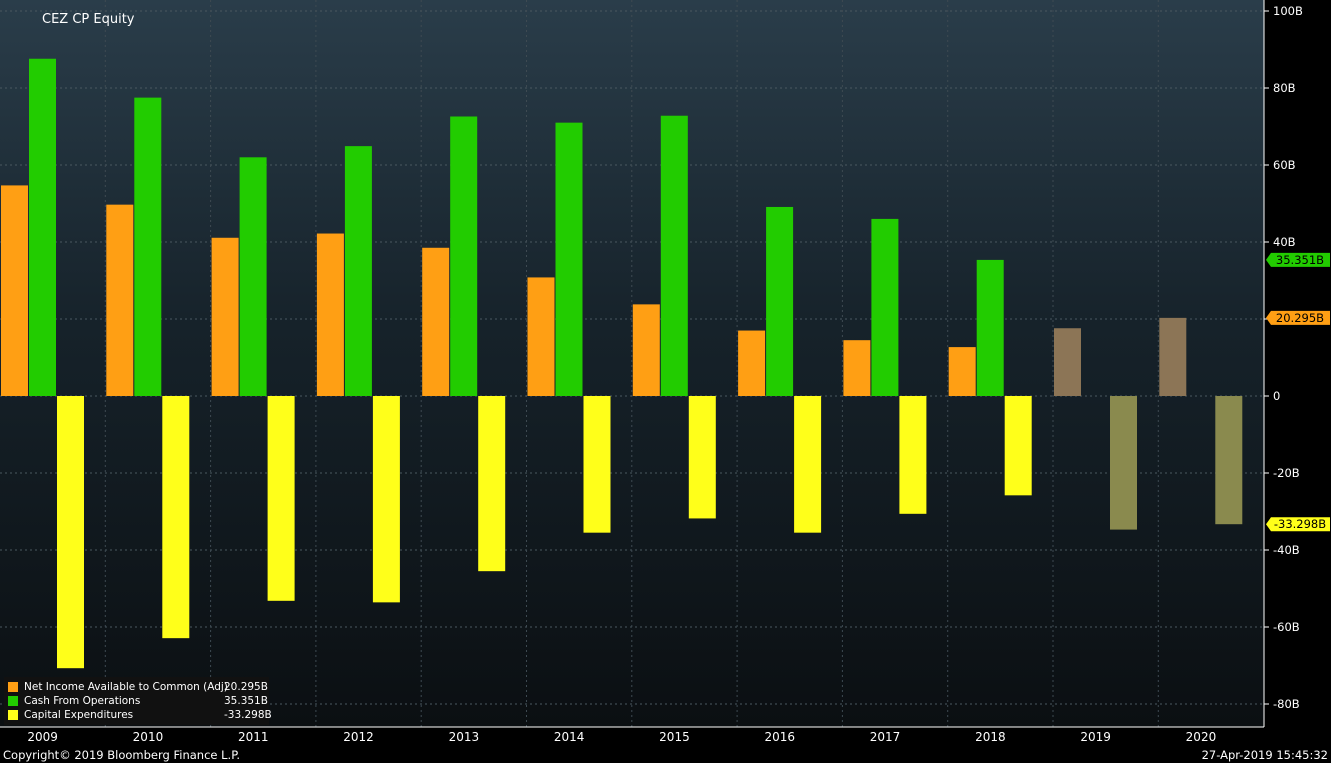  I want to click on last-value-tag-label: 35.351B, so click(1300, 260).